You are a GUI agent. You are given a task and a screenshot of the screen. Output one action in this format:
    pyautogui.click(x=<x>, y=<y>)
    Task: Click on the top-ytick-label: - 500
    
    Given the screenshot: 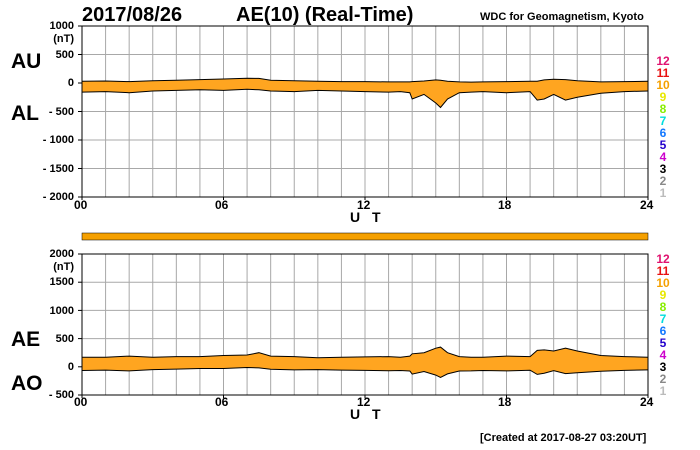 What is the action you would take?
    pyautogui.click(x=61, y=112)
    